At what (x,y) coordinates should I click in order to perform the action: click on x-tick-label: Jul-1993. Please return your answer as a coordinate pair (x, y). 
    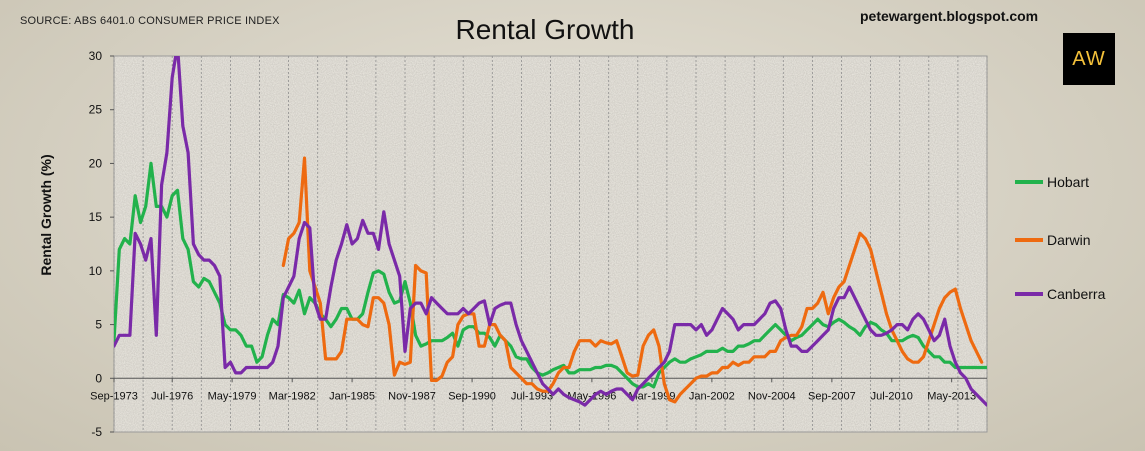
    Looking at the image, I should click on (532, 396).